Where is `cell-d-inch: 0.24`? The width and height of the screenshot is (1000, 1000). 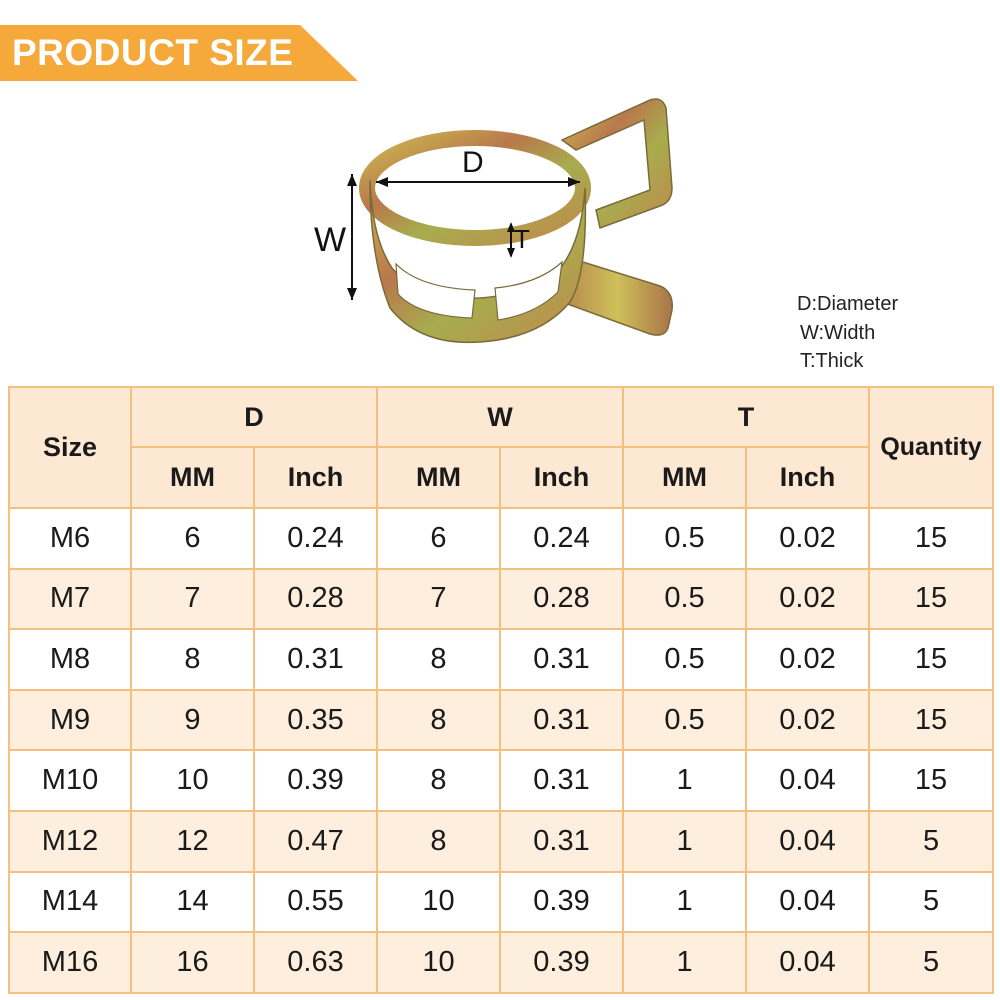
cell-d-inch: 0.24 is located at coordinates (315, 538).